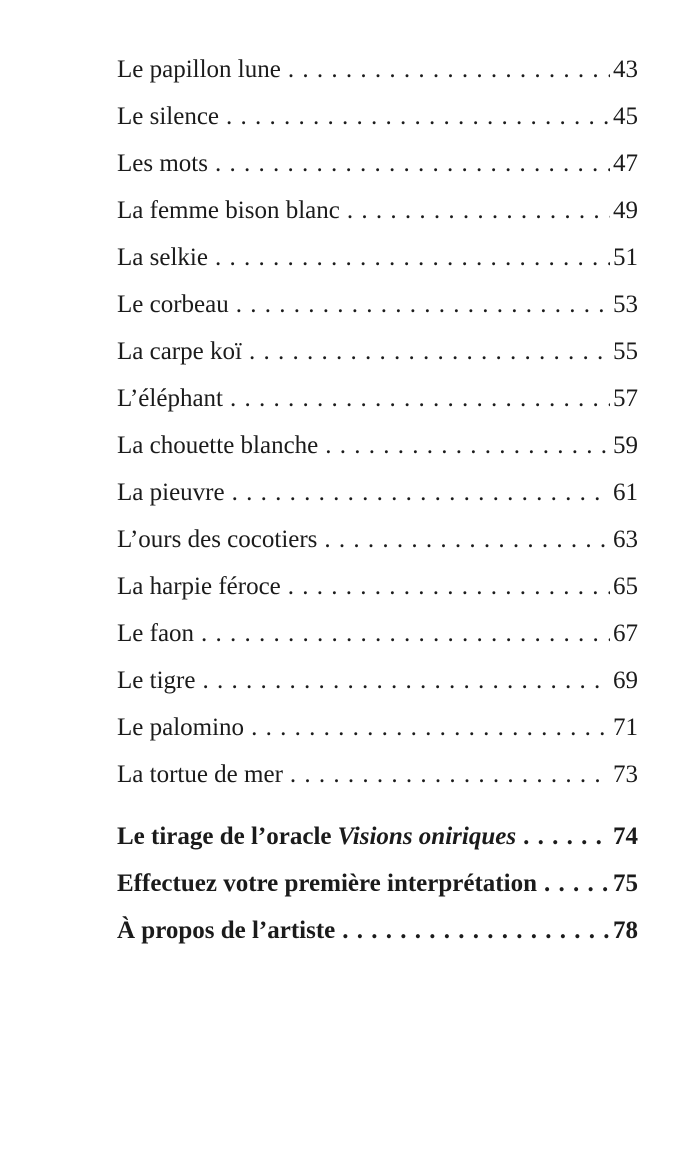 Image resolution: width=700 pixels, height=1167 pixels. I want to click on toc-entry-title: Le palomino, so click(180, 727).